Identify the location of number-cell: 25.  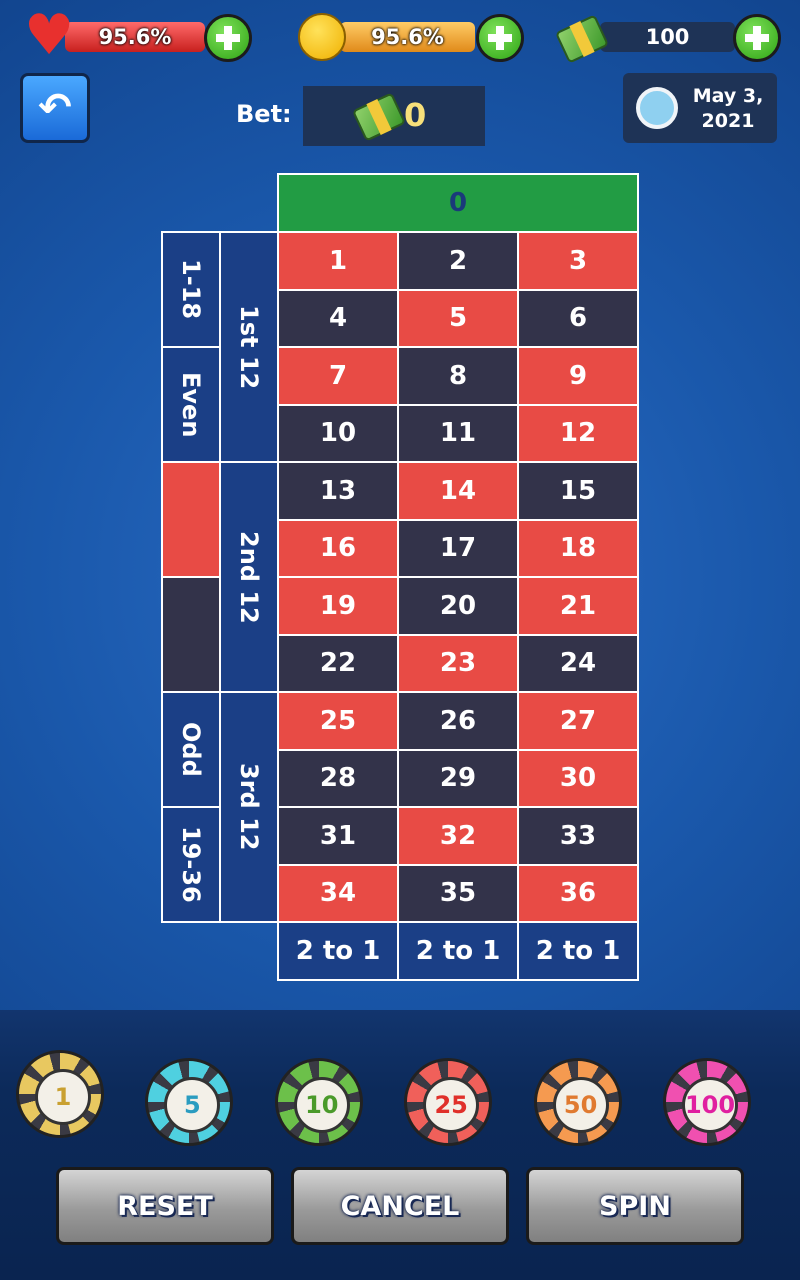
(338, 721).